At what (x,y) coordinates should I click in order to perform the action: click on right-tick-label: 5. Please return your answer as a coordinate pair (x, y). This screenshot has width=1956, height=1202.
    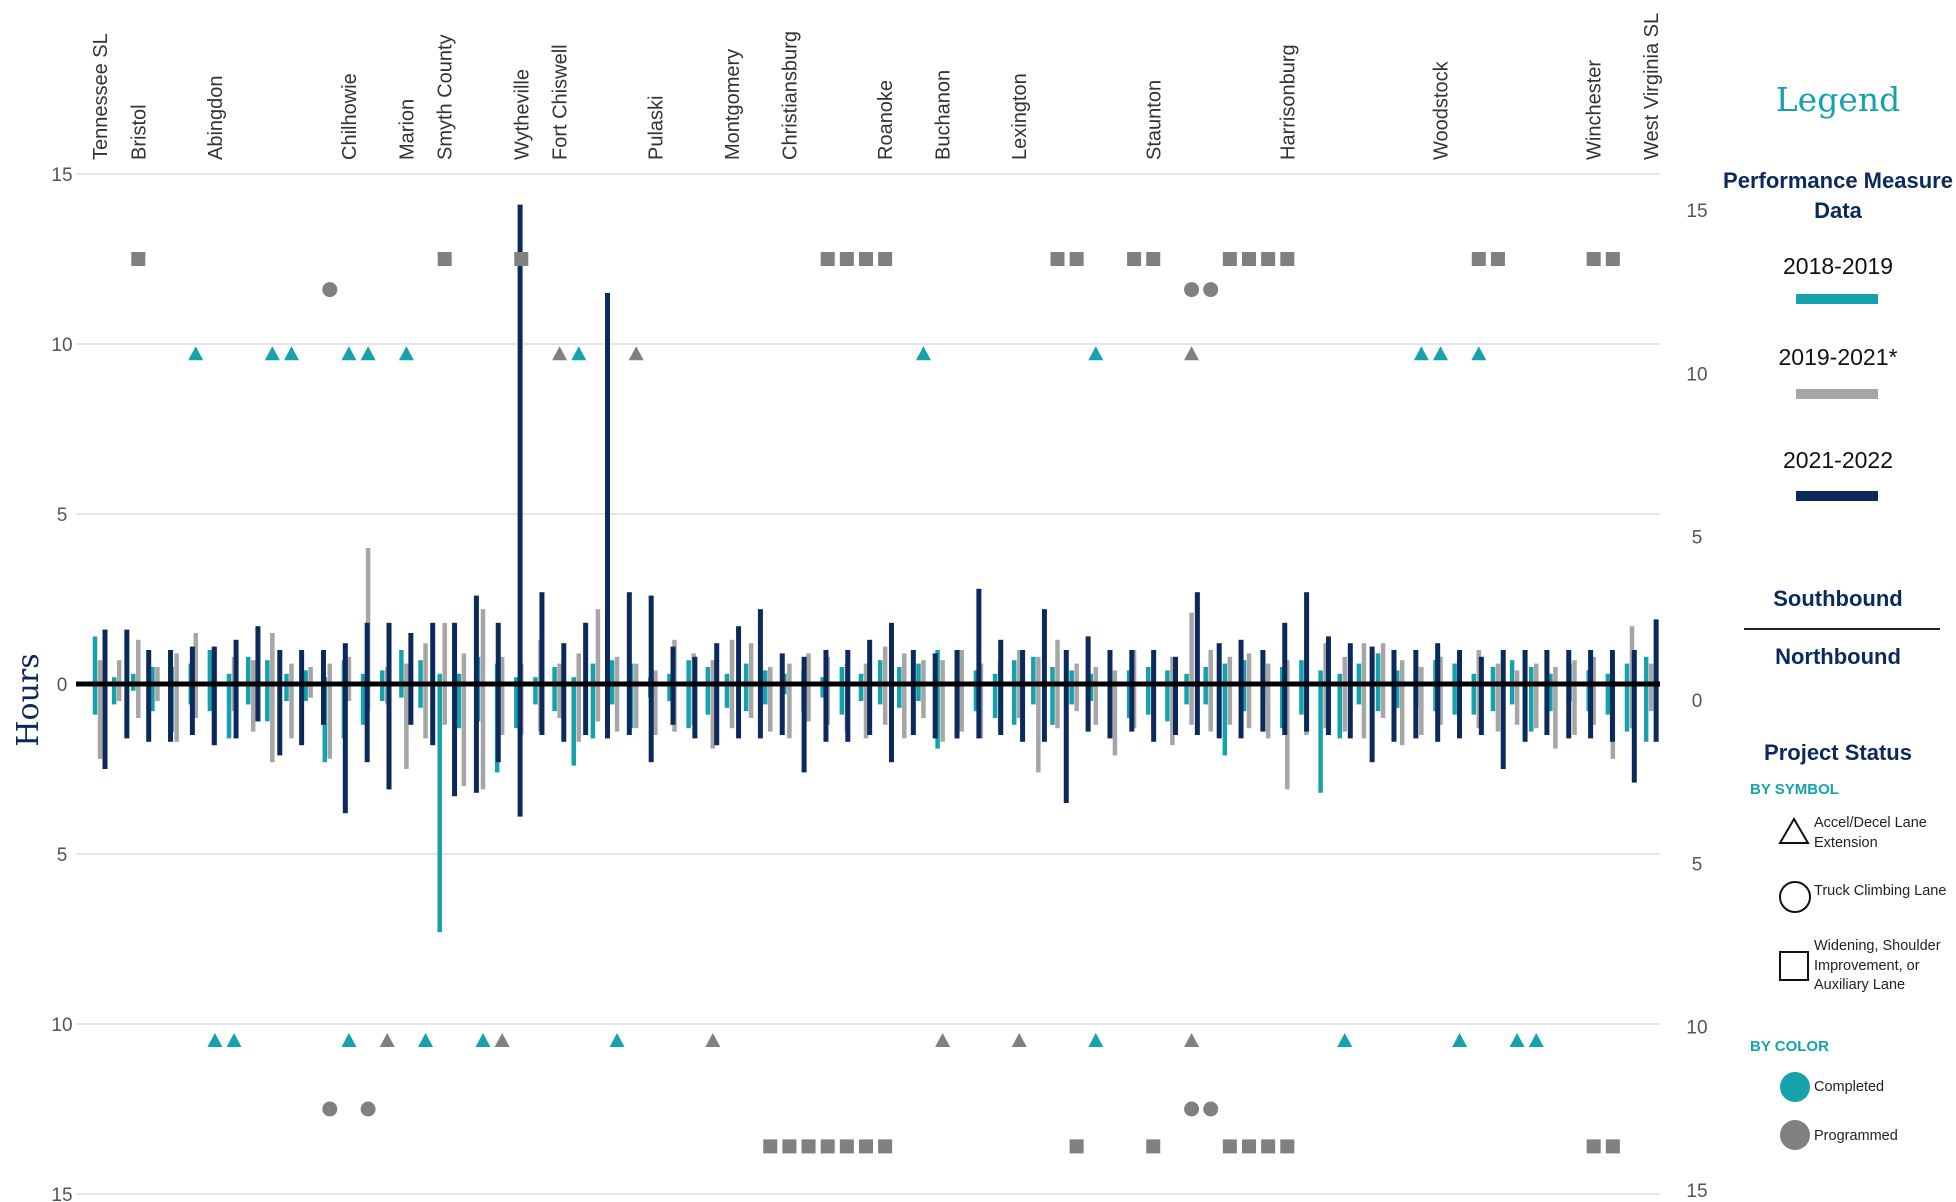
    Looking at the image, I should click on (1697, 538).